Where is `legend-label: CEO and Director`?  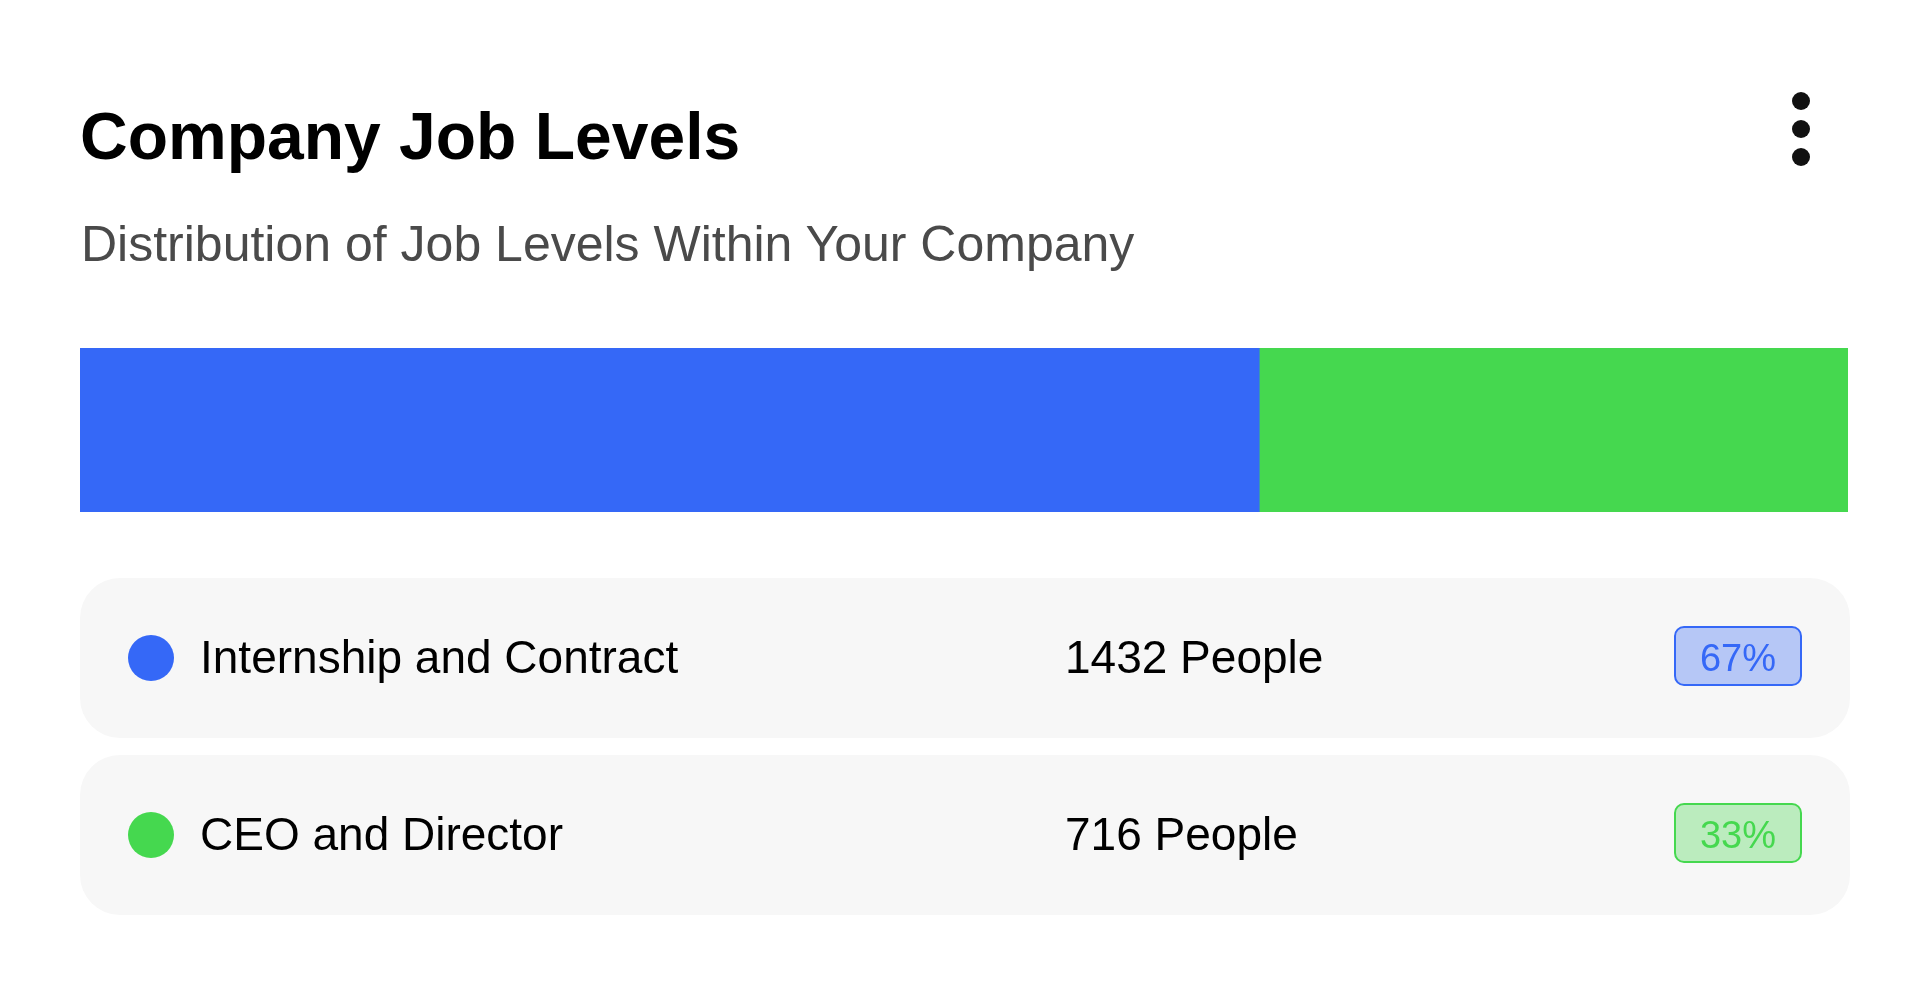
legend-label: CEO and Director is located at coordinates (382, 834).